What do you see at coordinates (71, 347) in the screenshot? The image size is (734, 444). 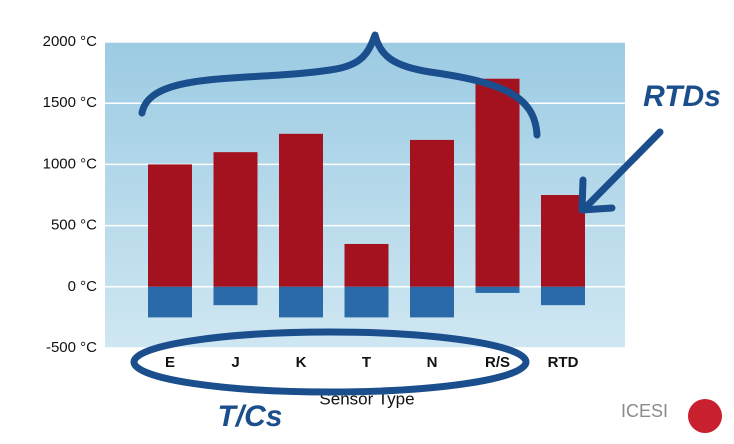 I see `y-tick-label: -500 °C` at bounding box center [71, 347].